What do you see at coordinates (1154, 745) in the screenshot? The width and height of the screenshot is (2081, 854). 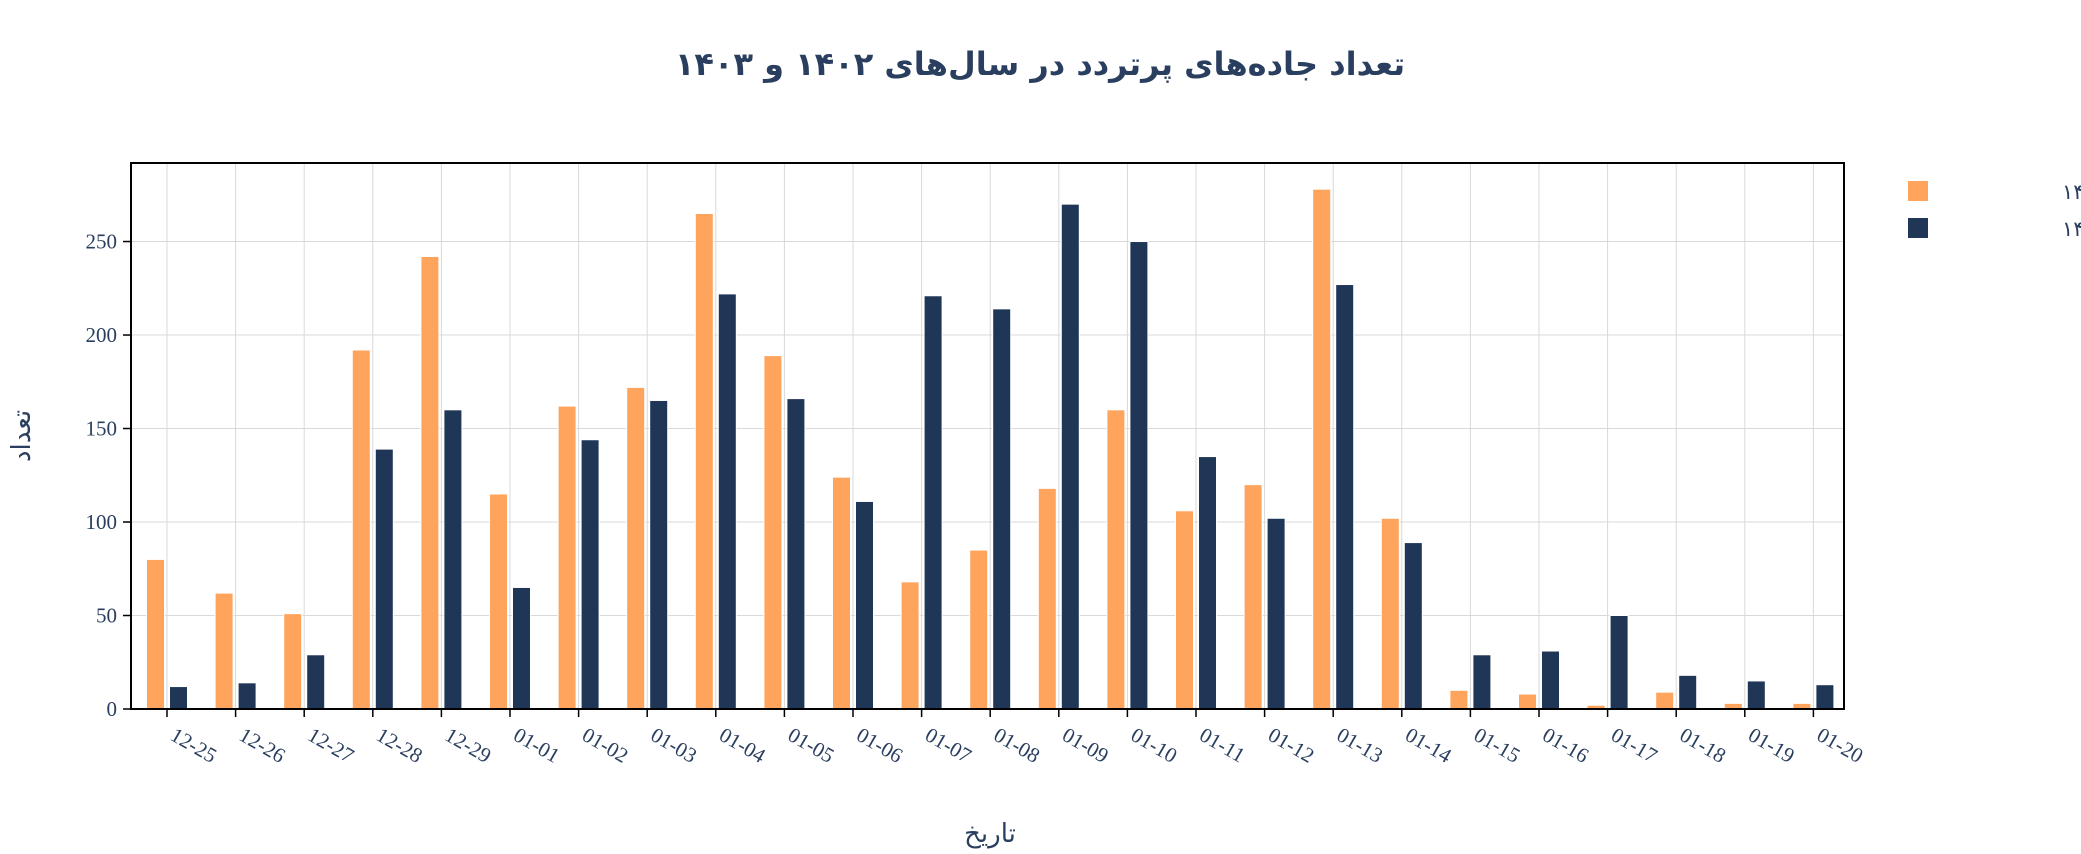 I see `x-tick-label: 01-10` at bounding box center [1154, 745].